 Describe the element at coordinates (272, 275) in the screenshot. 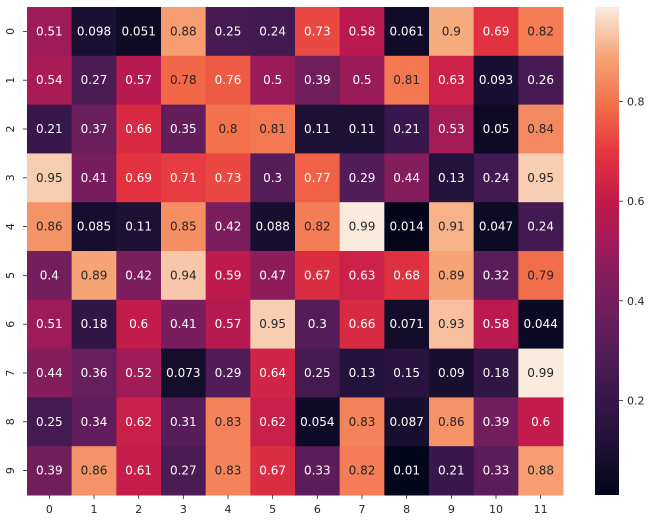

I see `heatmap-cell-label: 0.47` at that location.